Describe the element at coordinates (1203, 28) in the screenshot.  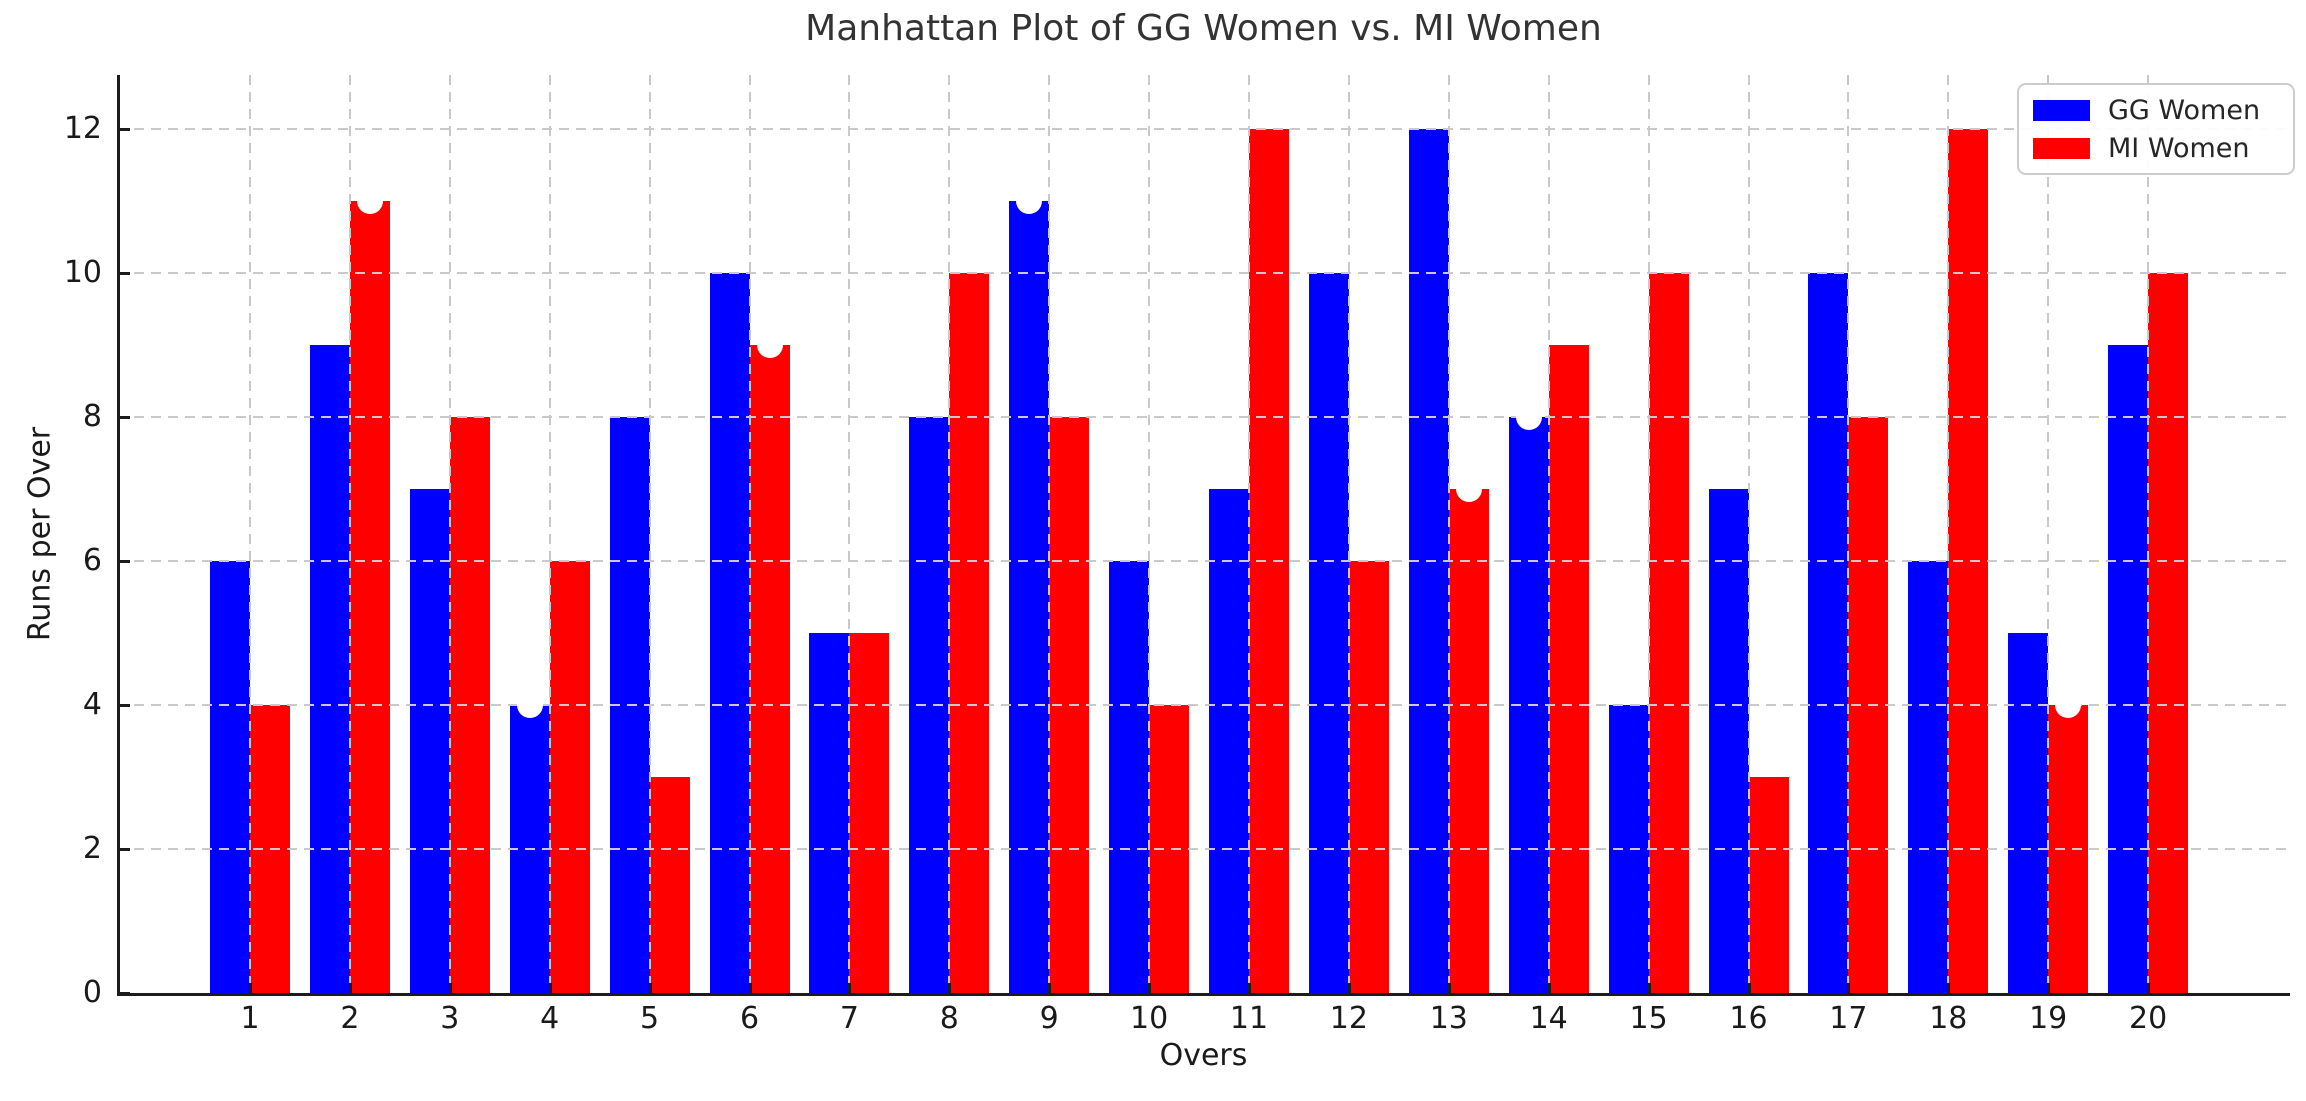
I see `chart-title: Manhattan Plot of GG Women vs. MI Women` at that location.